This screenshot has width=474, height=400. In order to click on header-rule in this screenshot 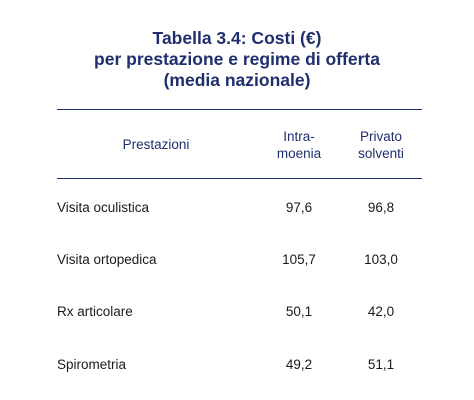, I will do `click(239, 178)`.